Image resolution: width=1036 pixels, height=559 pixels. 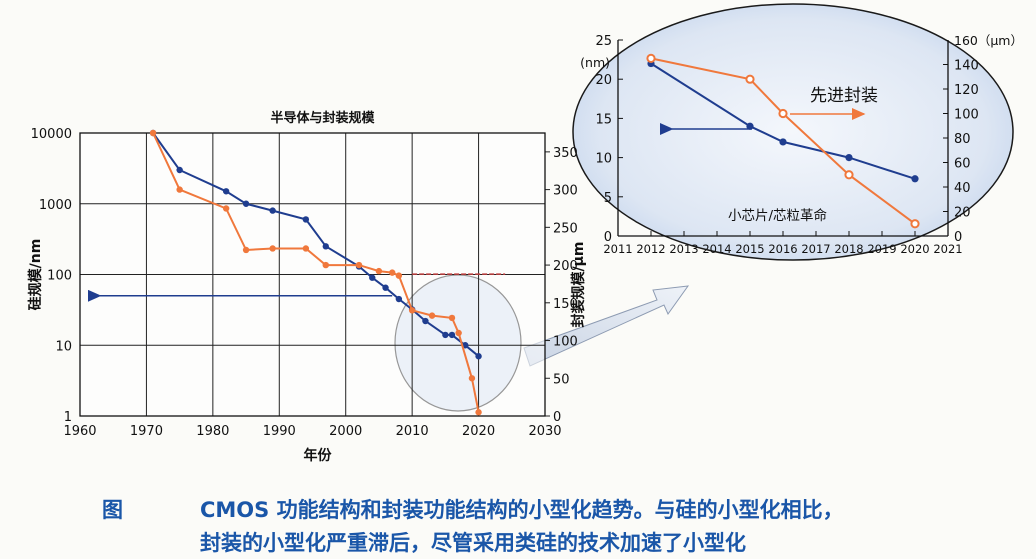 I want to click on y-tick-label: 1000, so click(x=55, y=205).